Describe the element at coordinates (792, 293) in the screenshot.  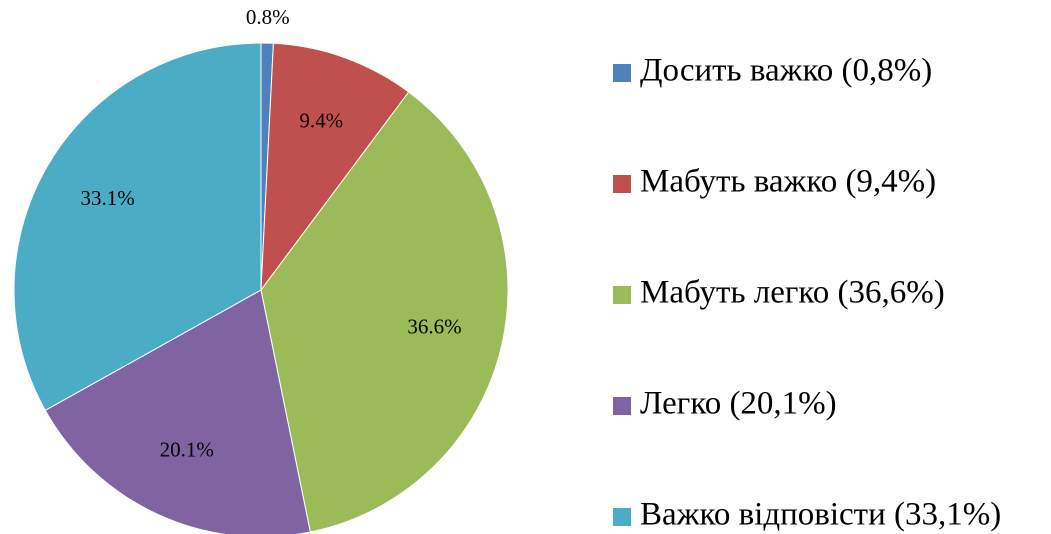
I see `legend-label: Мабуть легко (36,6%)` at that location.